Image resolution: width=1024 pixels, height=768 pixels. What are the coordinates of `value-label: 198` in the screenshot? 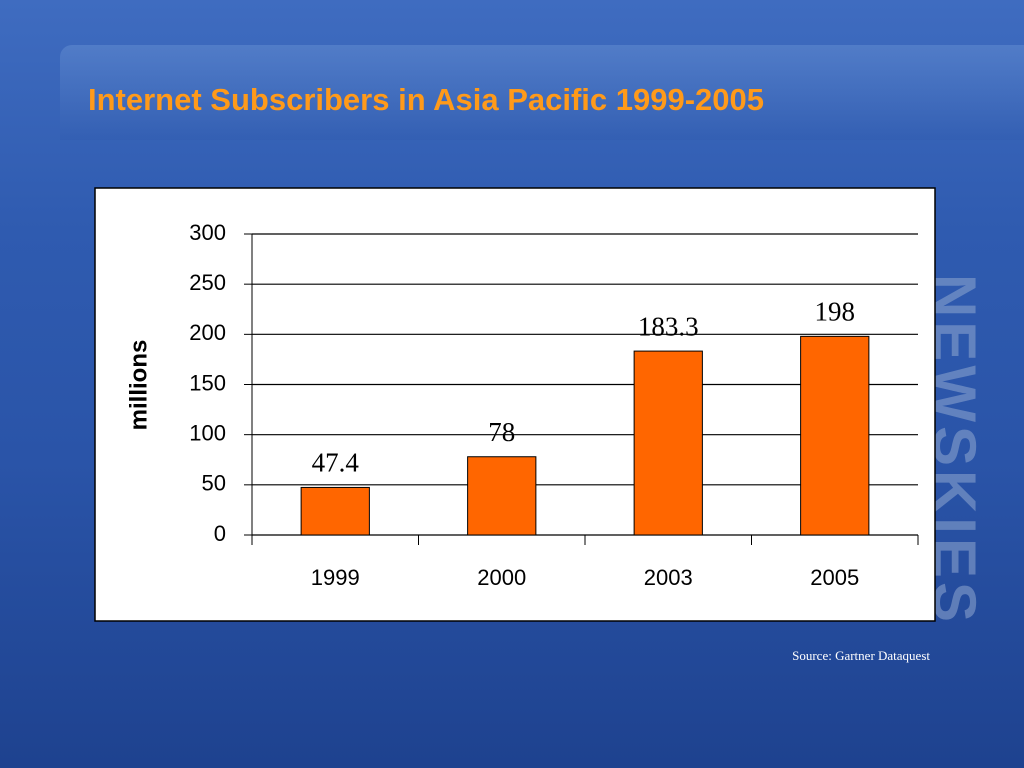 It's located at (835, 312).